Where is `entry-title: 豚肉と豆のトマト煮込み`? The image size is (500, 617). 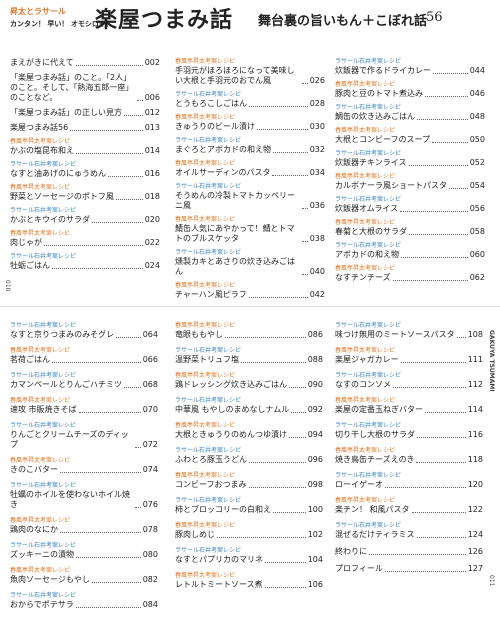 entry-title: 豚肉と豆のトマト煮込み is located at coordinates (379, 93).